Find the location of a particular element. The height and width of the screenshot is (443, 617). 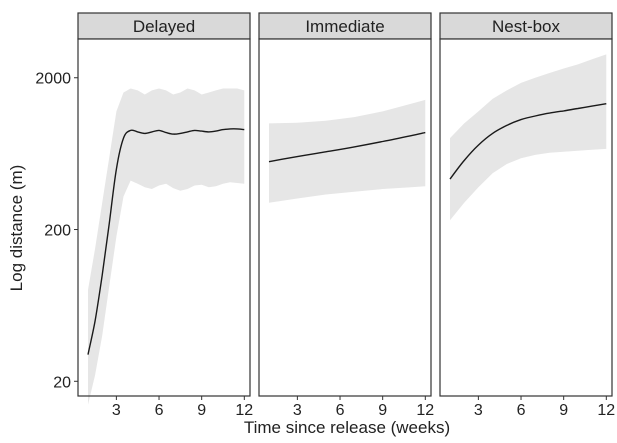

y-tick-label: 2000 is located at coordinates (53, 79).